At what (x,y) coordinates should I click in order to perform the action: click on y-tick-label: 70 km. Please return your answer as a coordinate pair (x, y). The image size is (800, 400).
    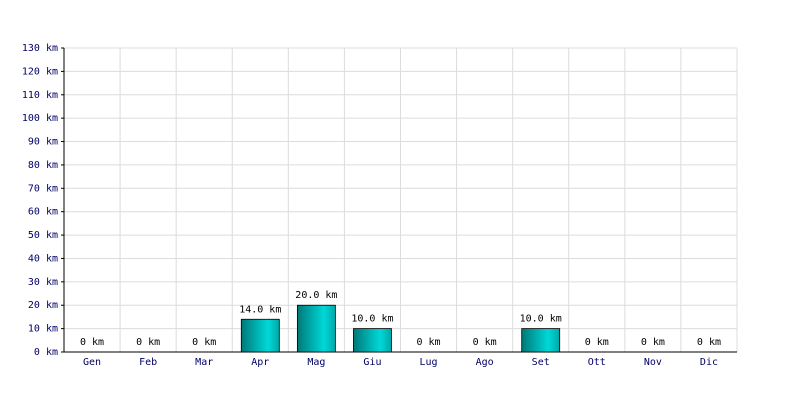
    Looking at the image, I should click on (43, 188).